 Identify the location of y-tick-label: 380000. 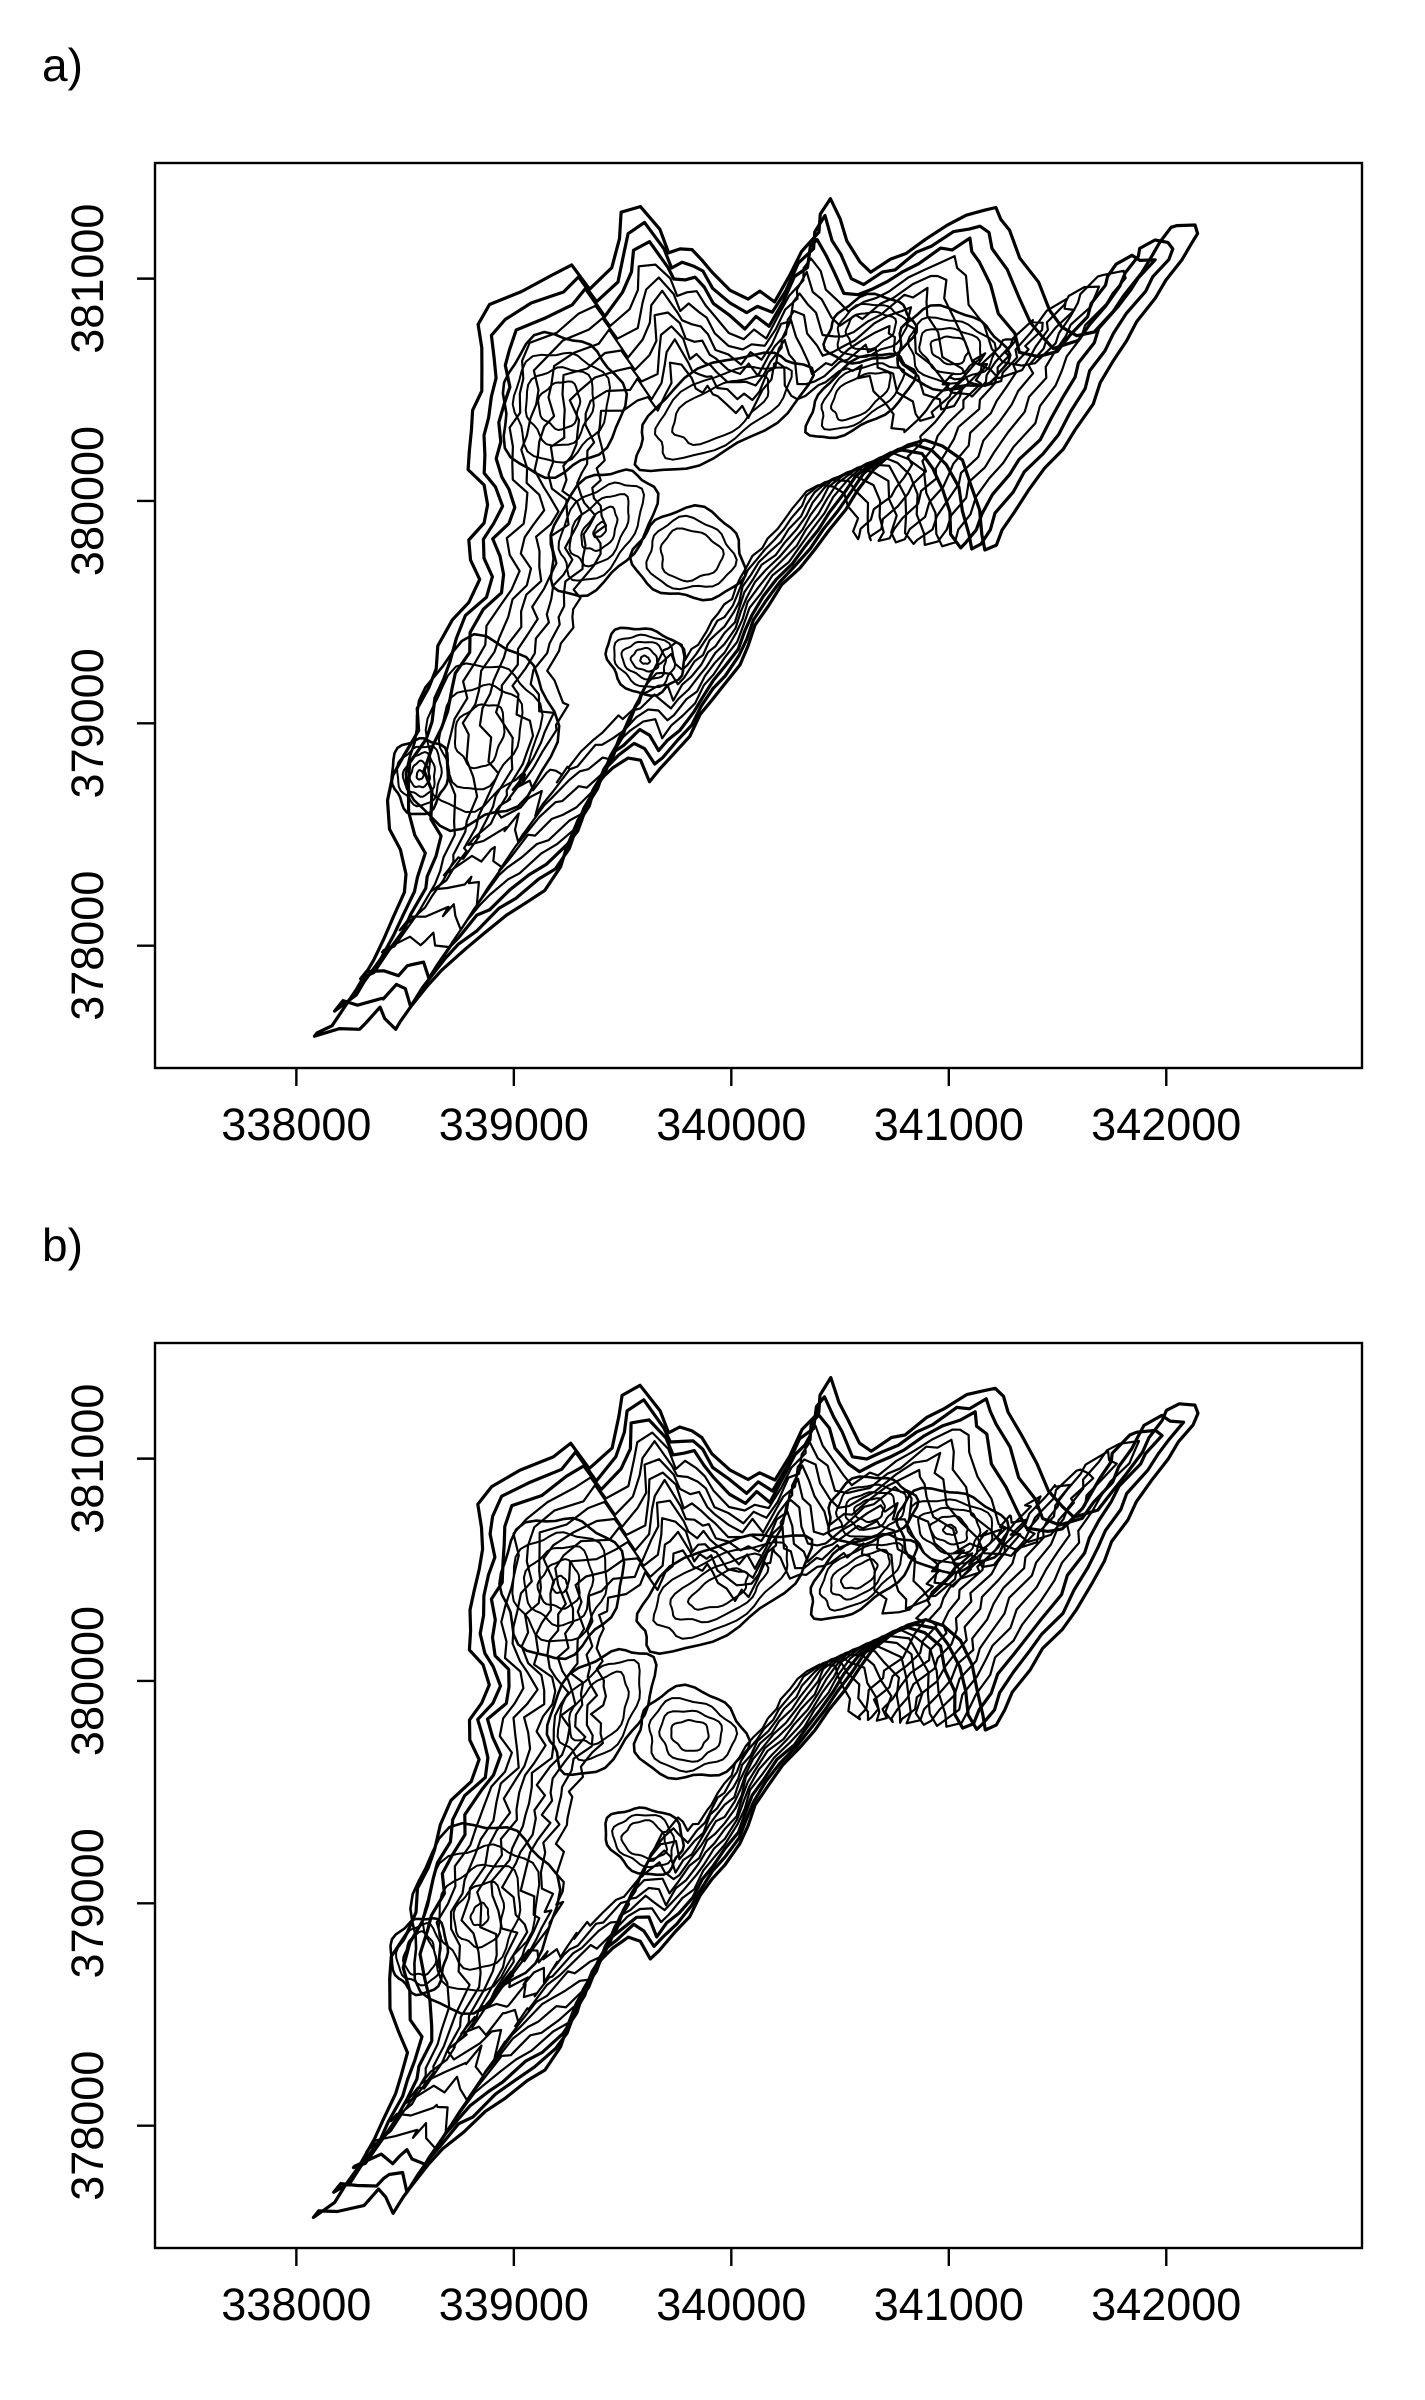
(87, 501).